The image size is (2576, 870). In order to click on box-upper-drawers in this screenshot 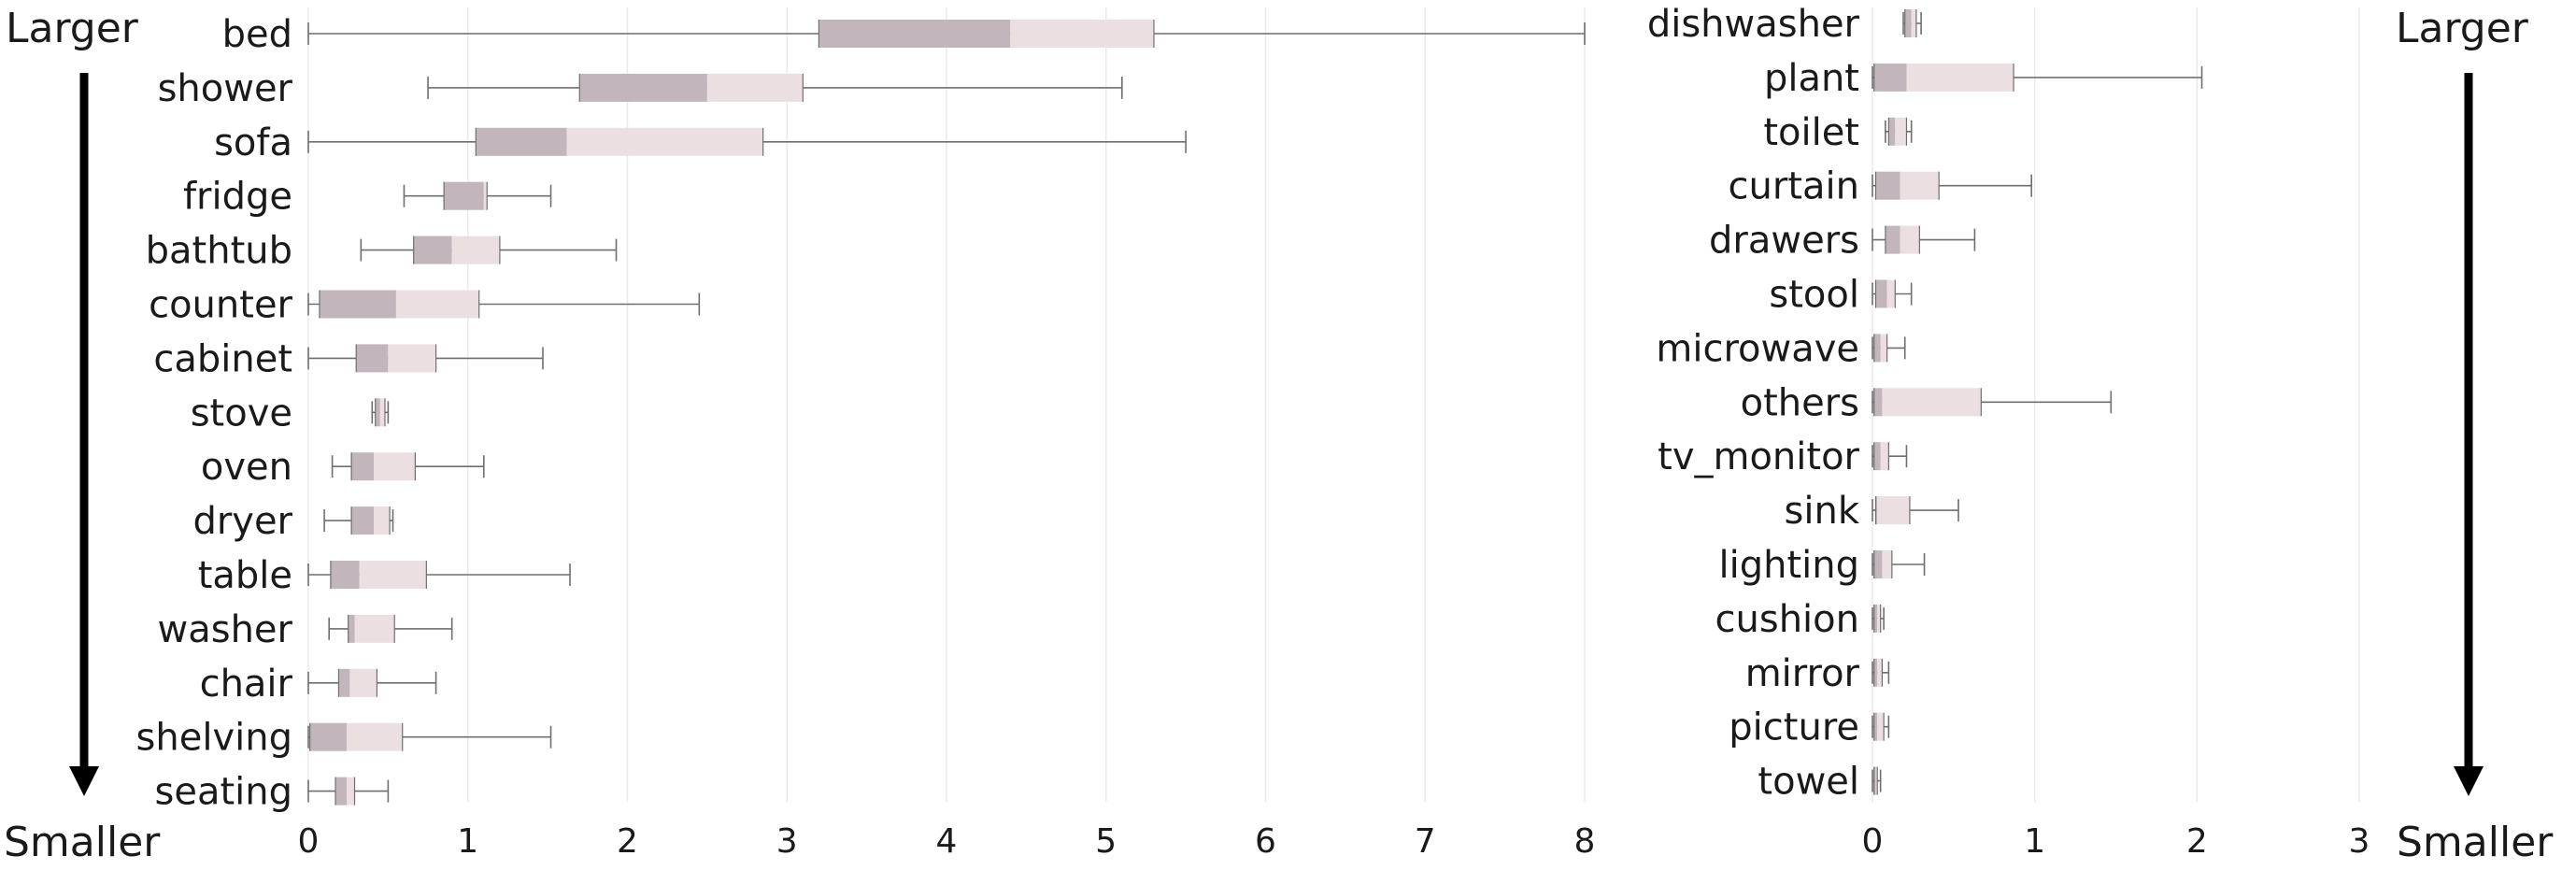, I will do `click(1910, 240)`.